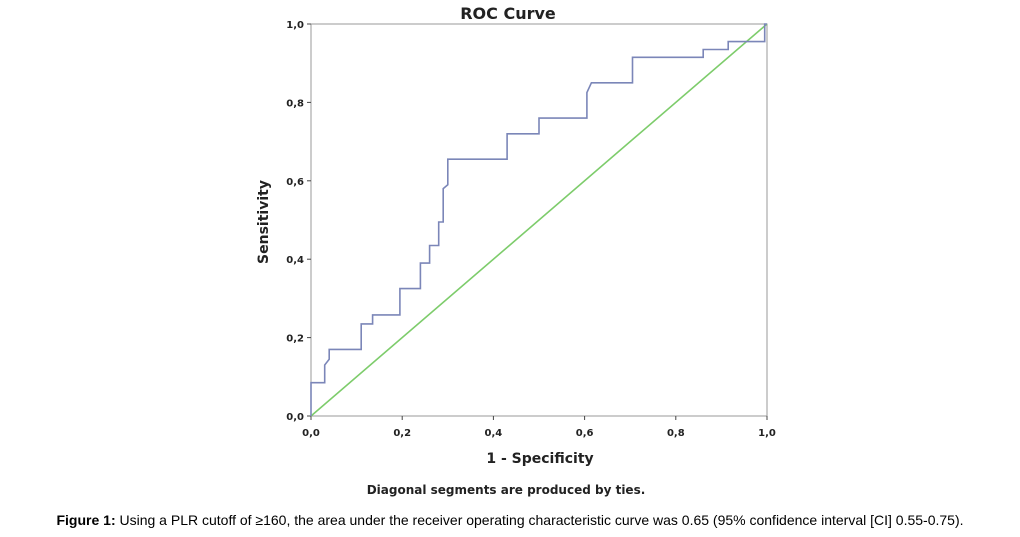  Describe the element at coordinates (508, 13) in the screenshot. I see `chart-title: ROC Curve` at that location.